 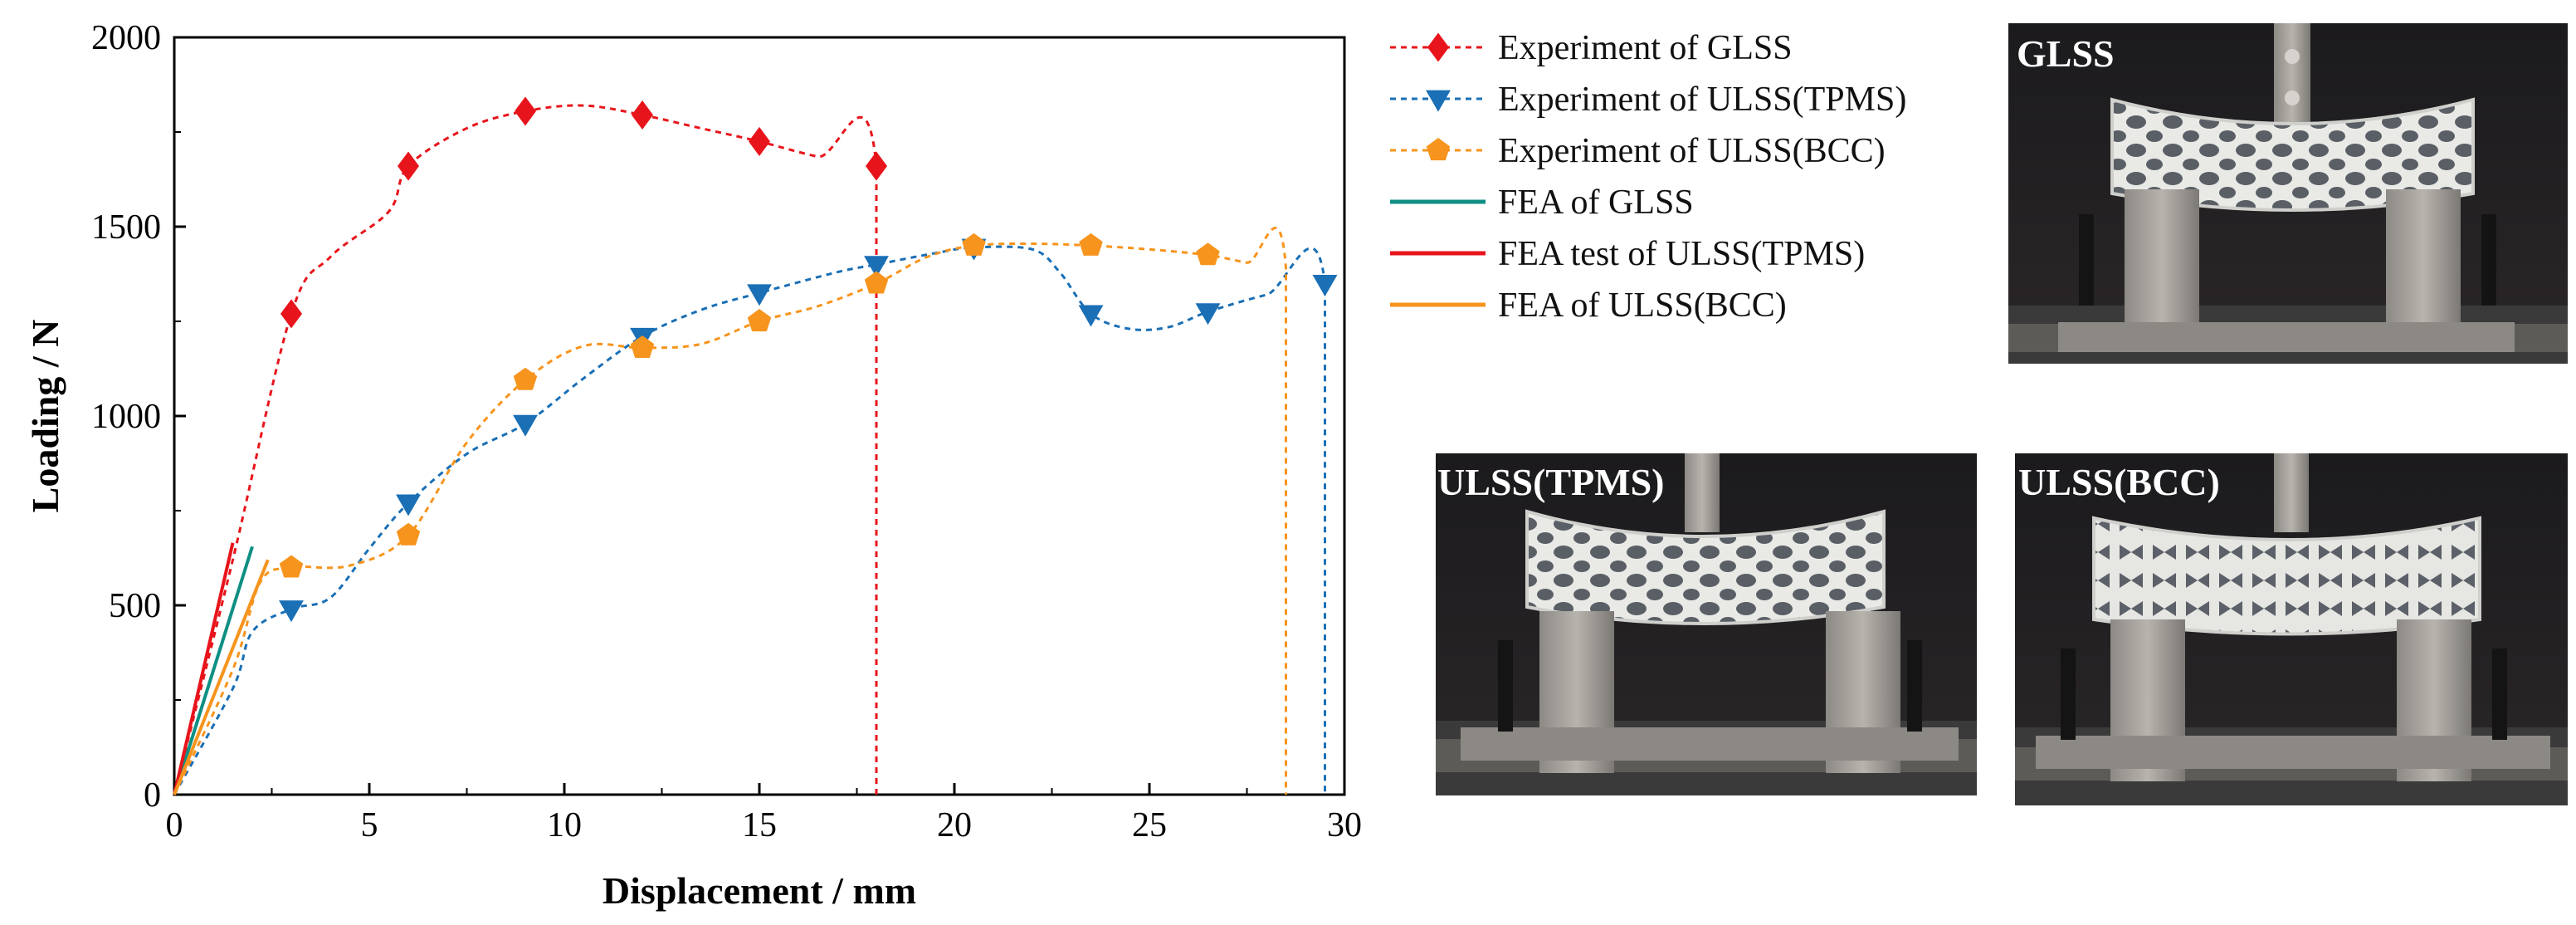 I want to click on legend-label: FEA test of ULSS(TPMS), so click(x=1682, y=254).